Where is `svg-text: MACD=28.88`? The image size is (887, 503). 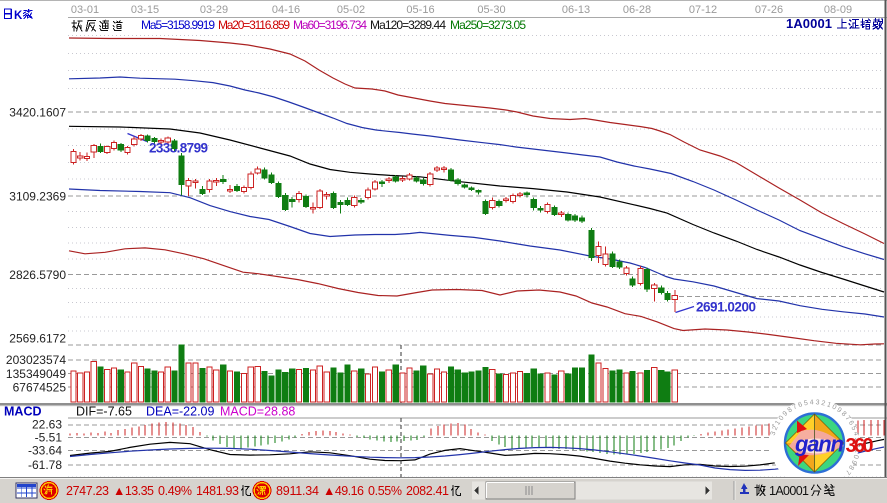 svg-text: MACD=28.88 is located at coordinates (257, 412).